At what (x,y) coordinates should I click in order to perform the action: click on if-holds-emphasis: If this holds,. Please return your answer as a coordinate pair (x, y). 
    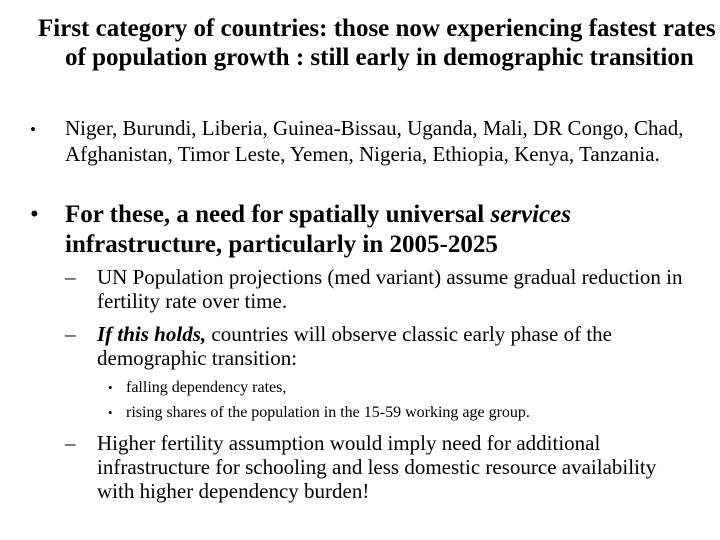
    Looking at the image, I should click on (152, 334).